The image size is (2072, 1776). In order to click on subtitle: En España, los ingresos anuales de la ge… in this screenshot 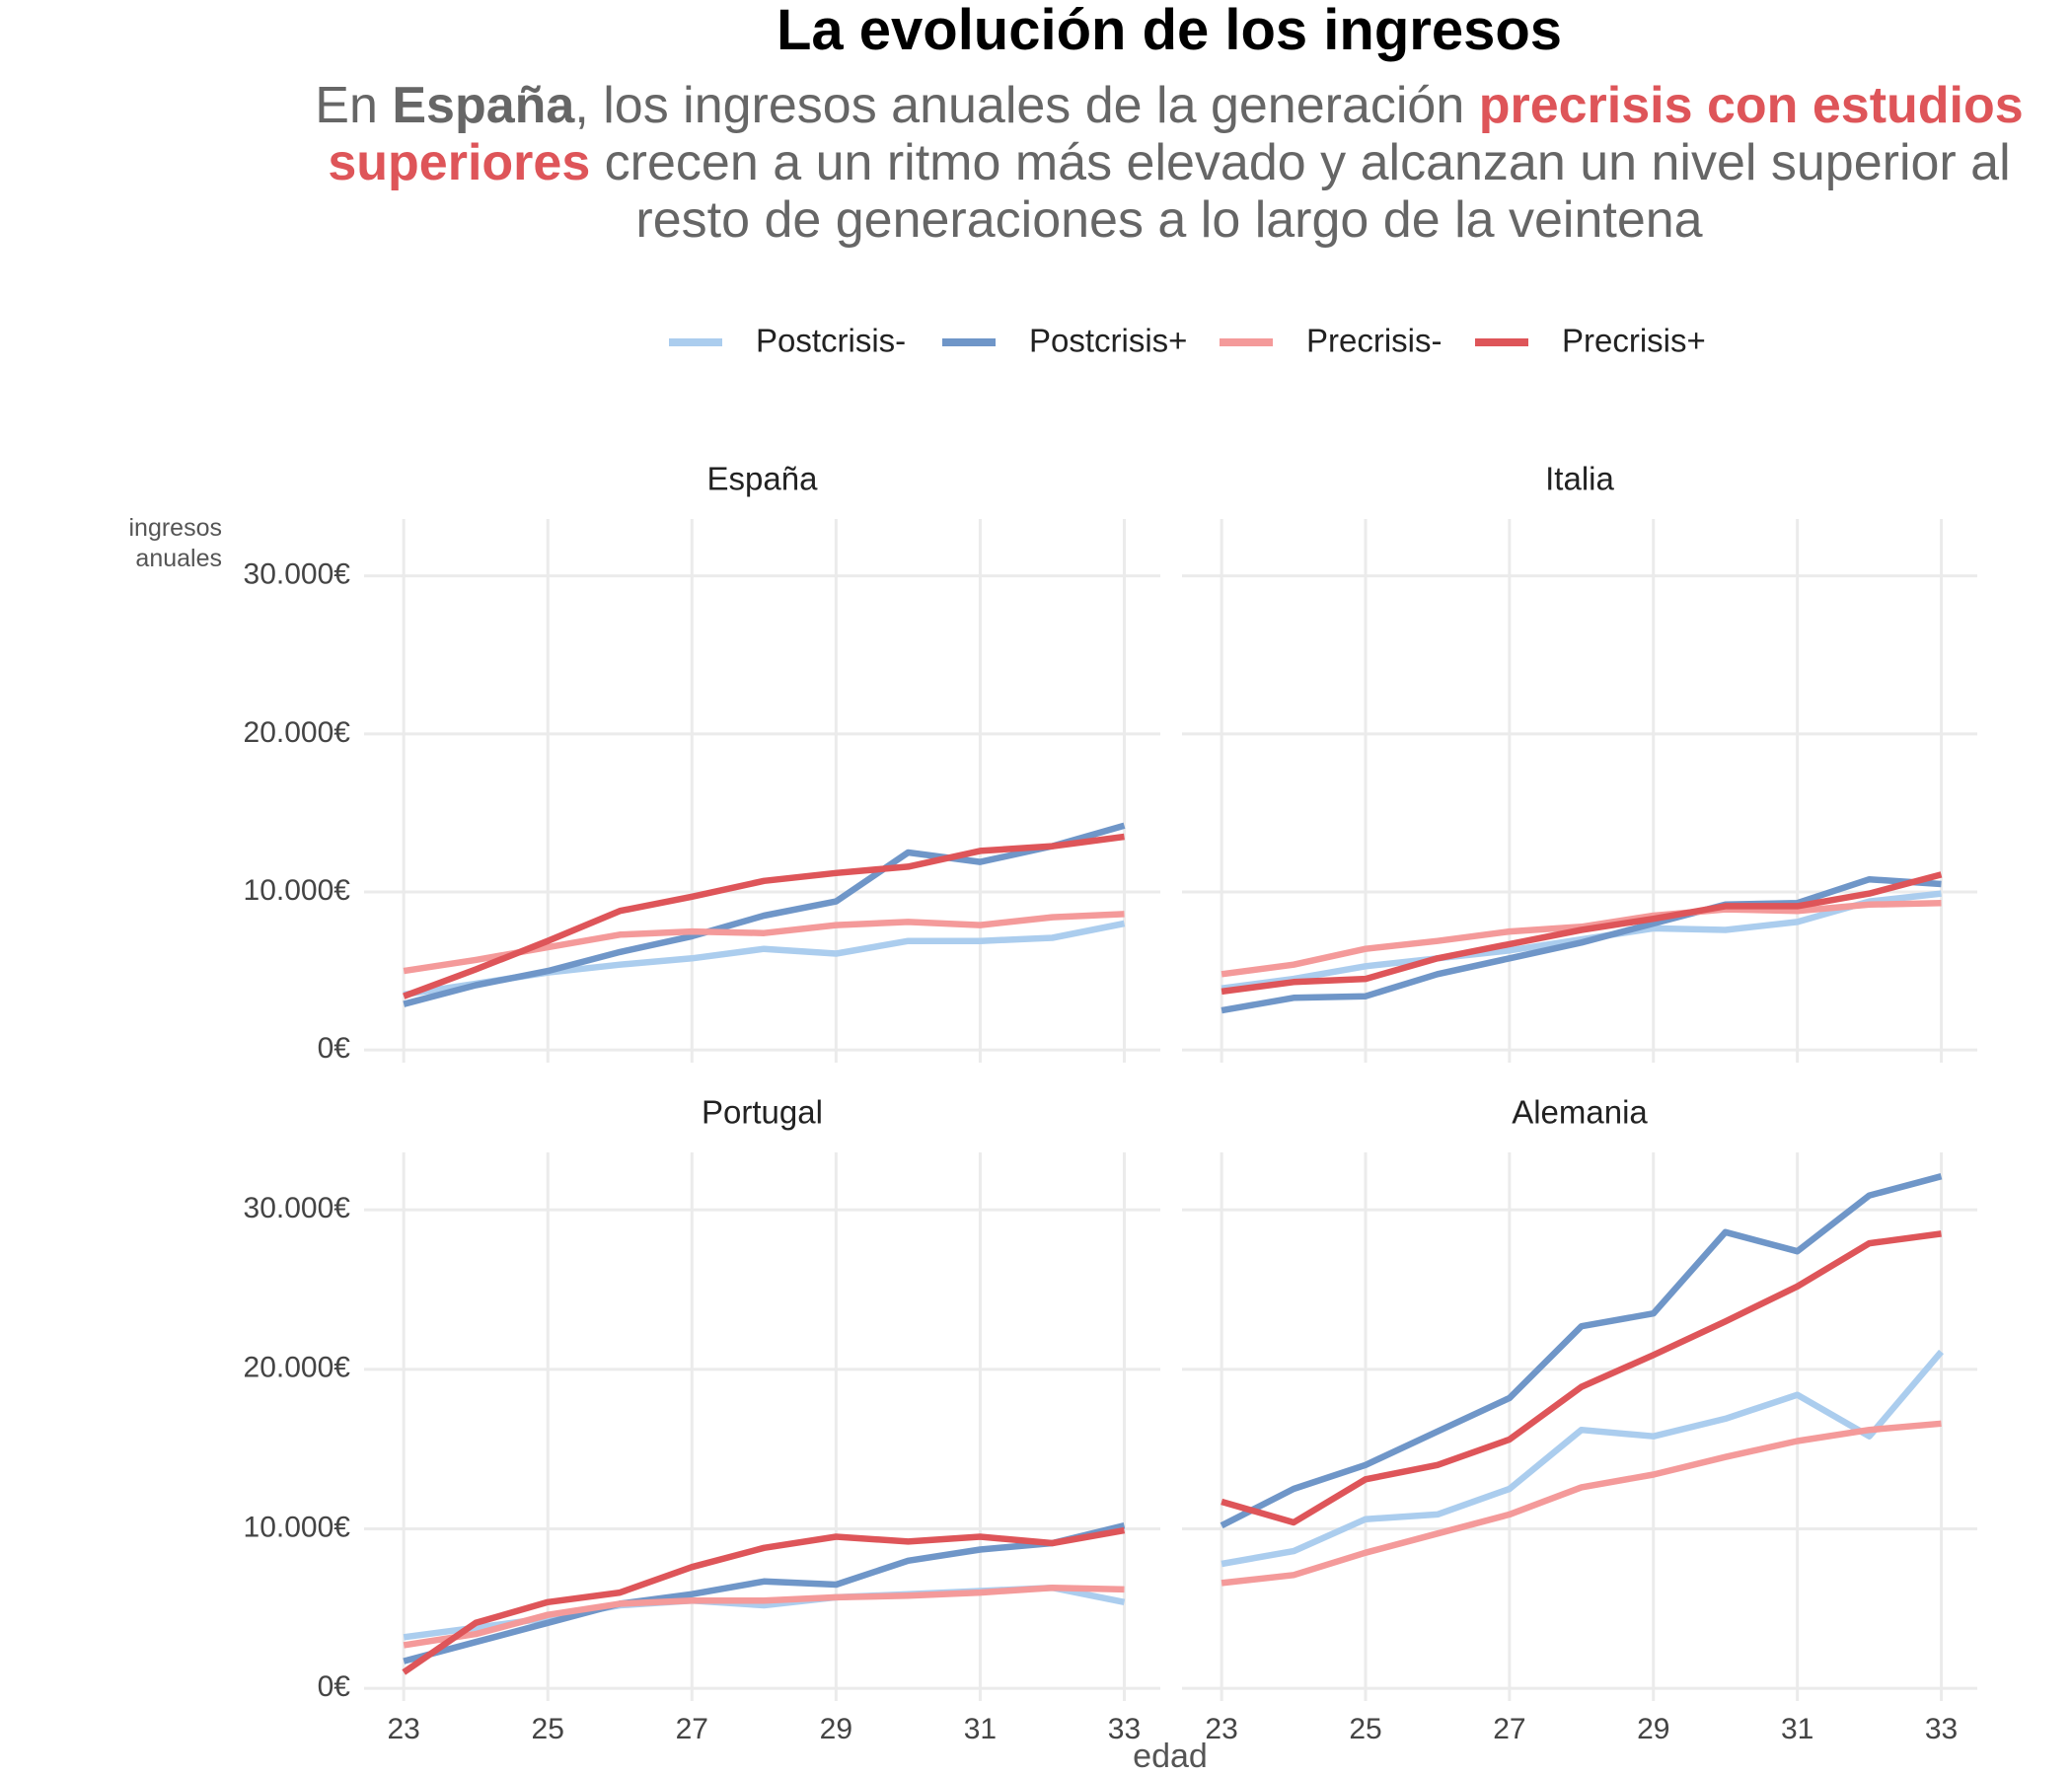, I will do `click(1169, 163)`.